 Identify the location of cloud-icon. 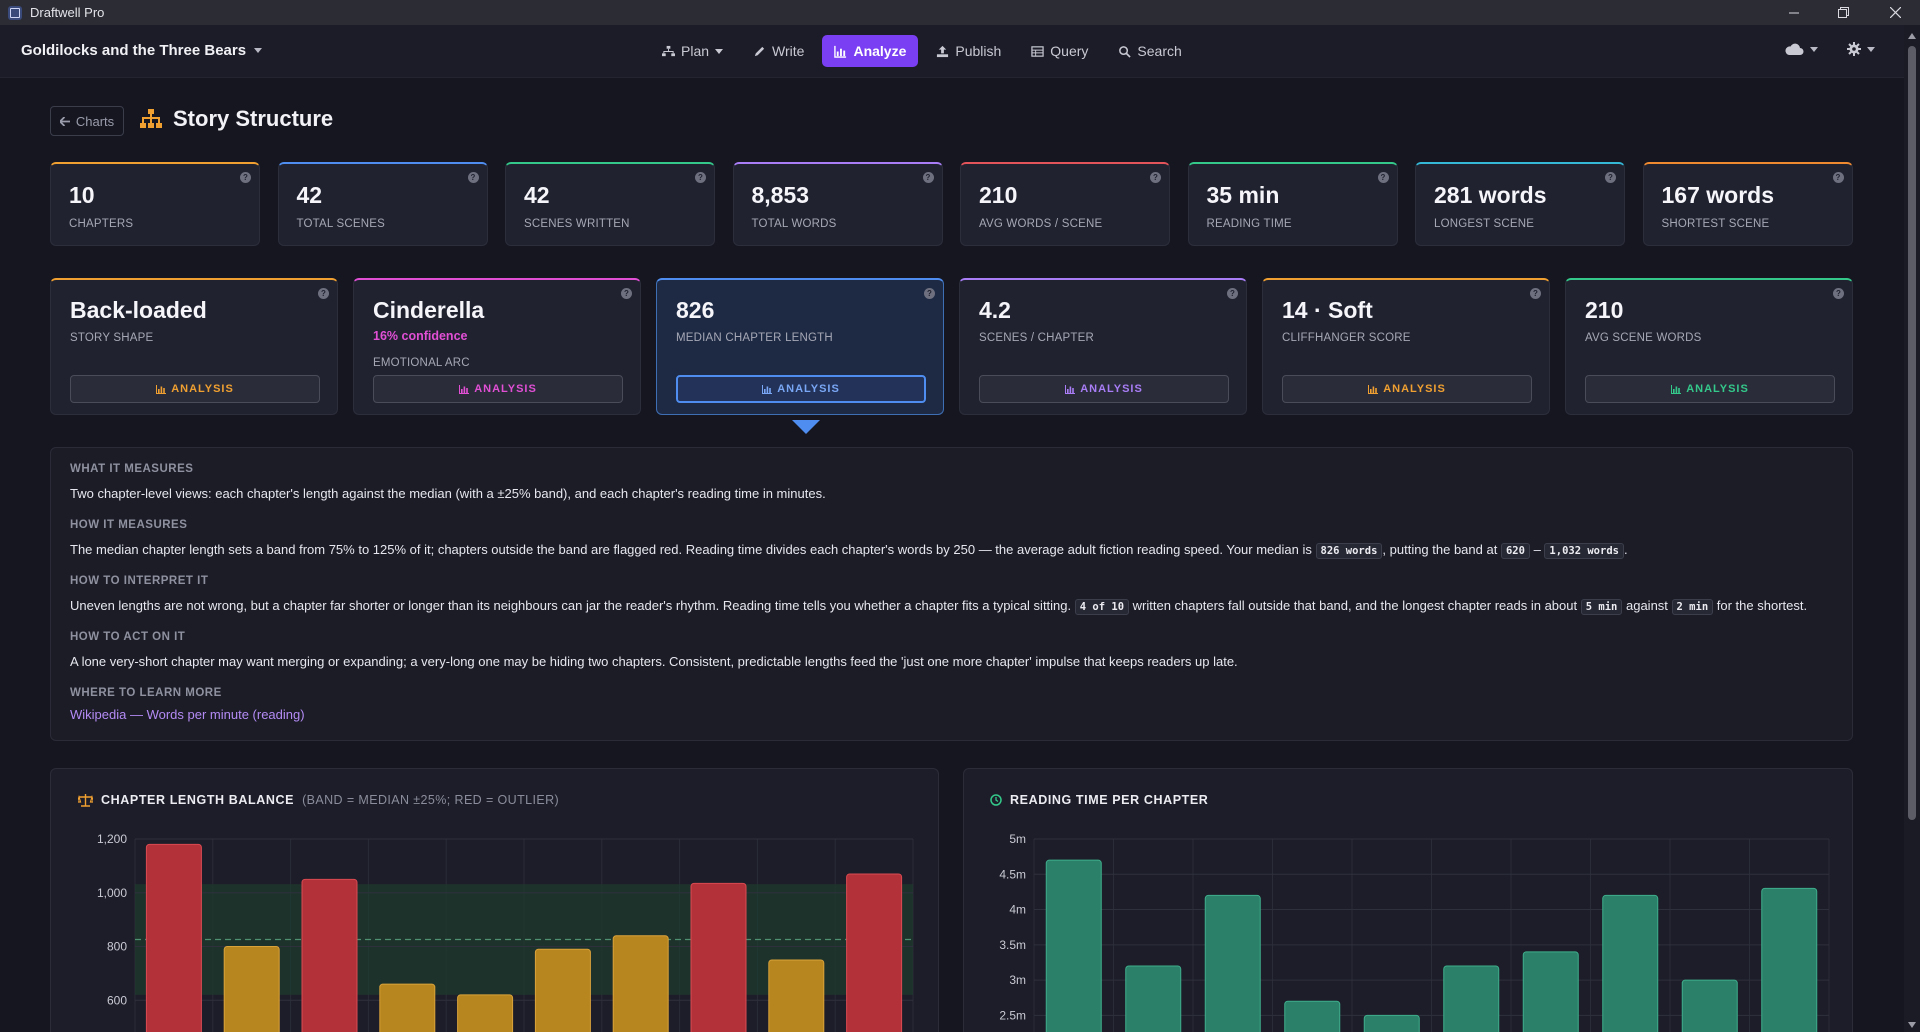
(1794, 49).